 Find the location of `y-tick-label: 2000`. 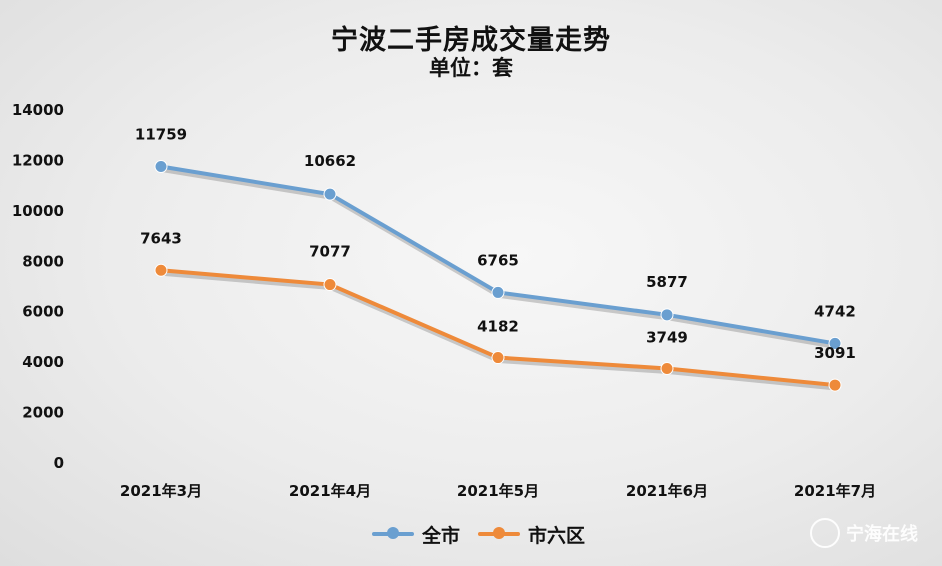

y-tick-label: 2000 is located at coordinates (43, 413).